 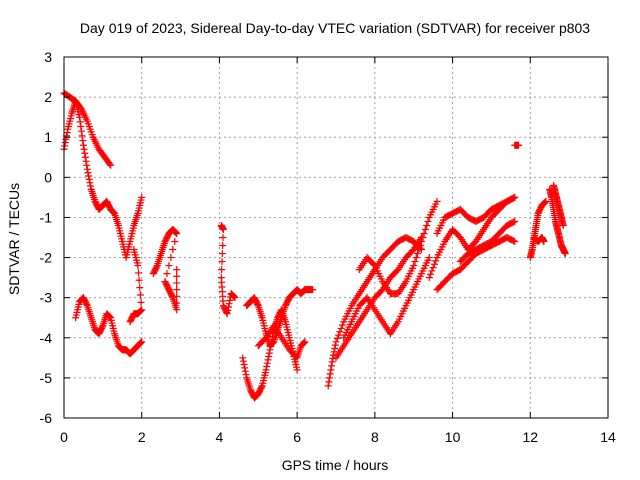 What do you see at coordinates (48, 137) in the screenshot?
I see `y-tick-label: 1` at bounding box center [48, 137].